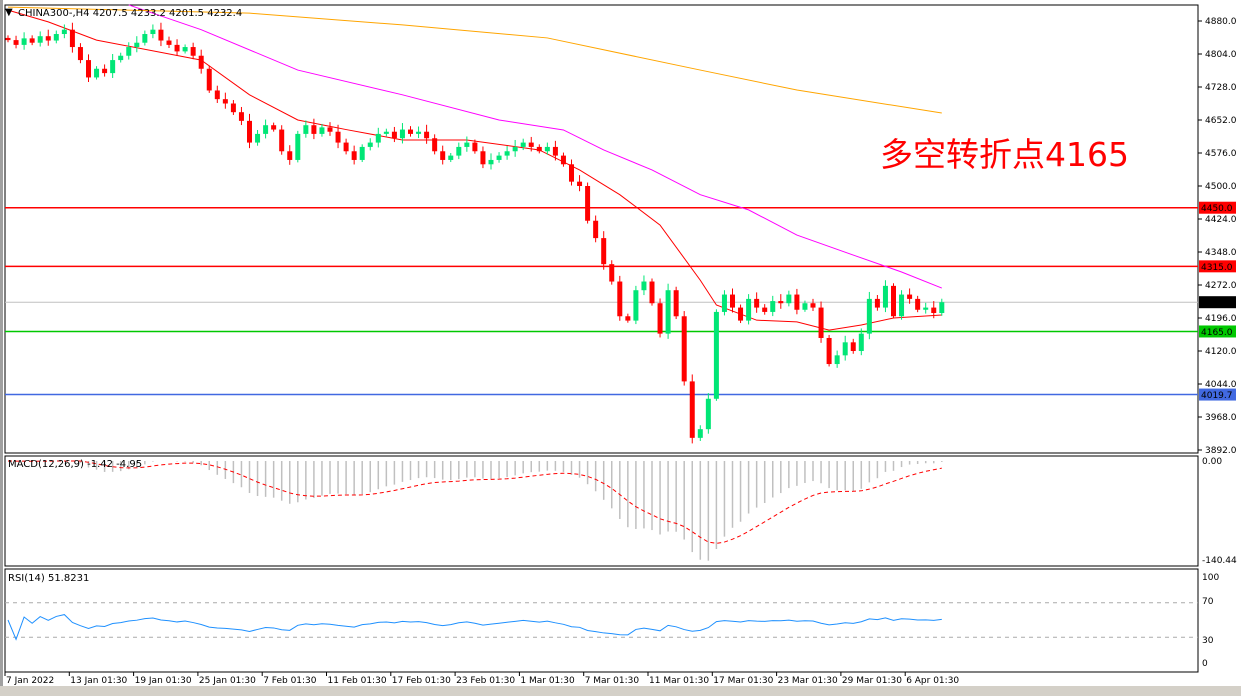 Image resolution: width=1241 pixels, height=696 pixels. I want to click on price-label: 4232.4, so click(1217, 304).